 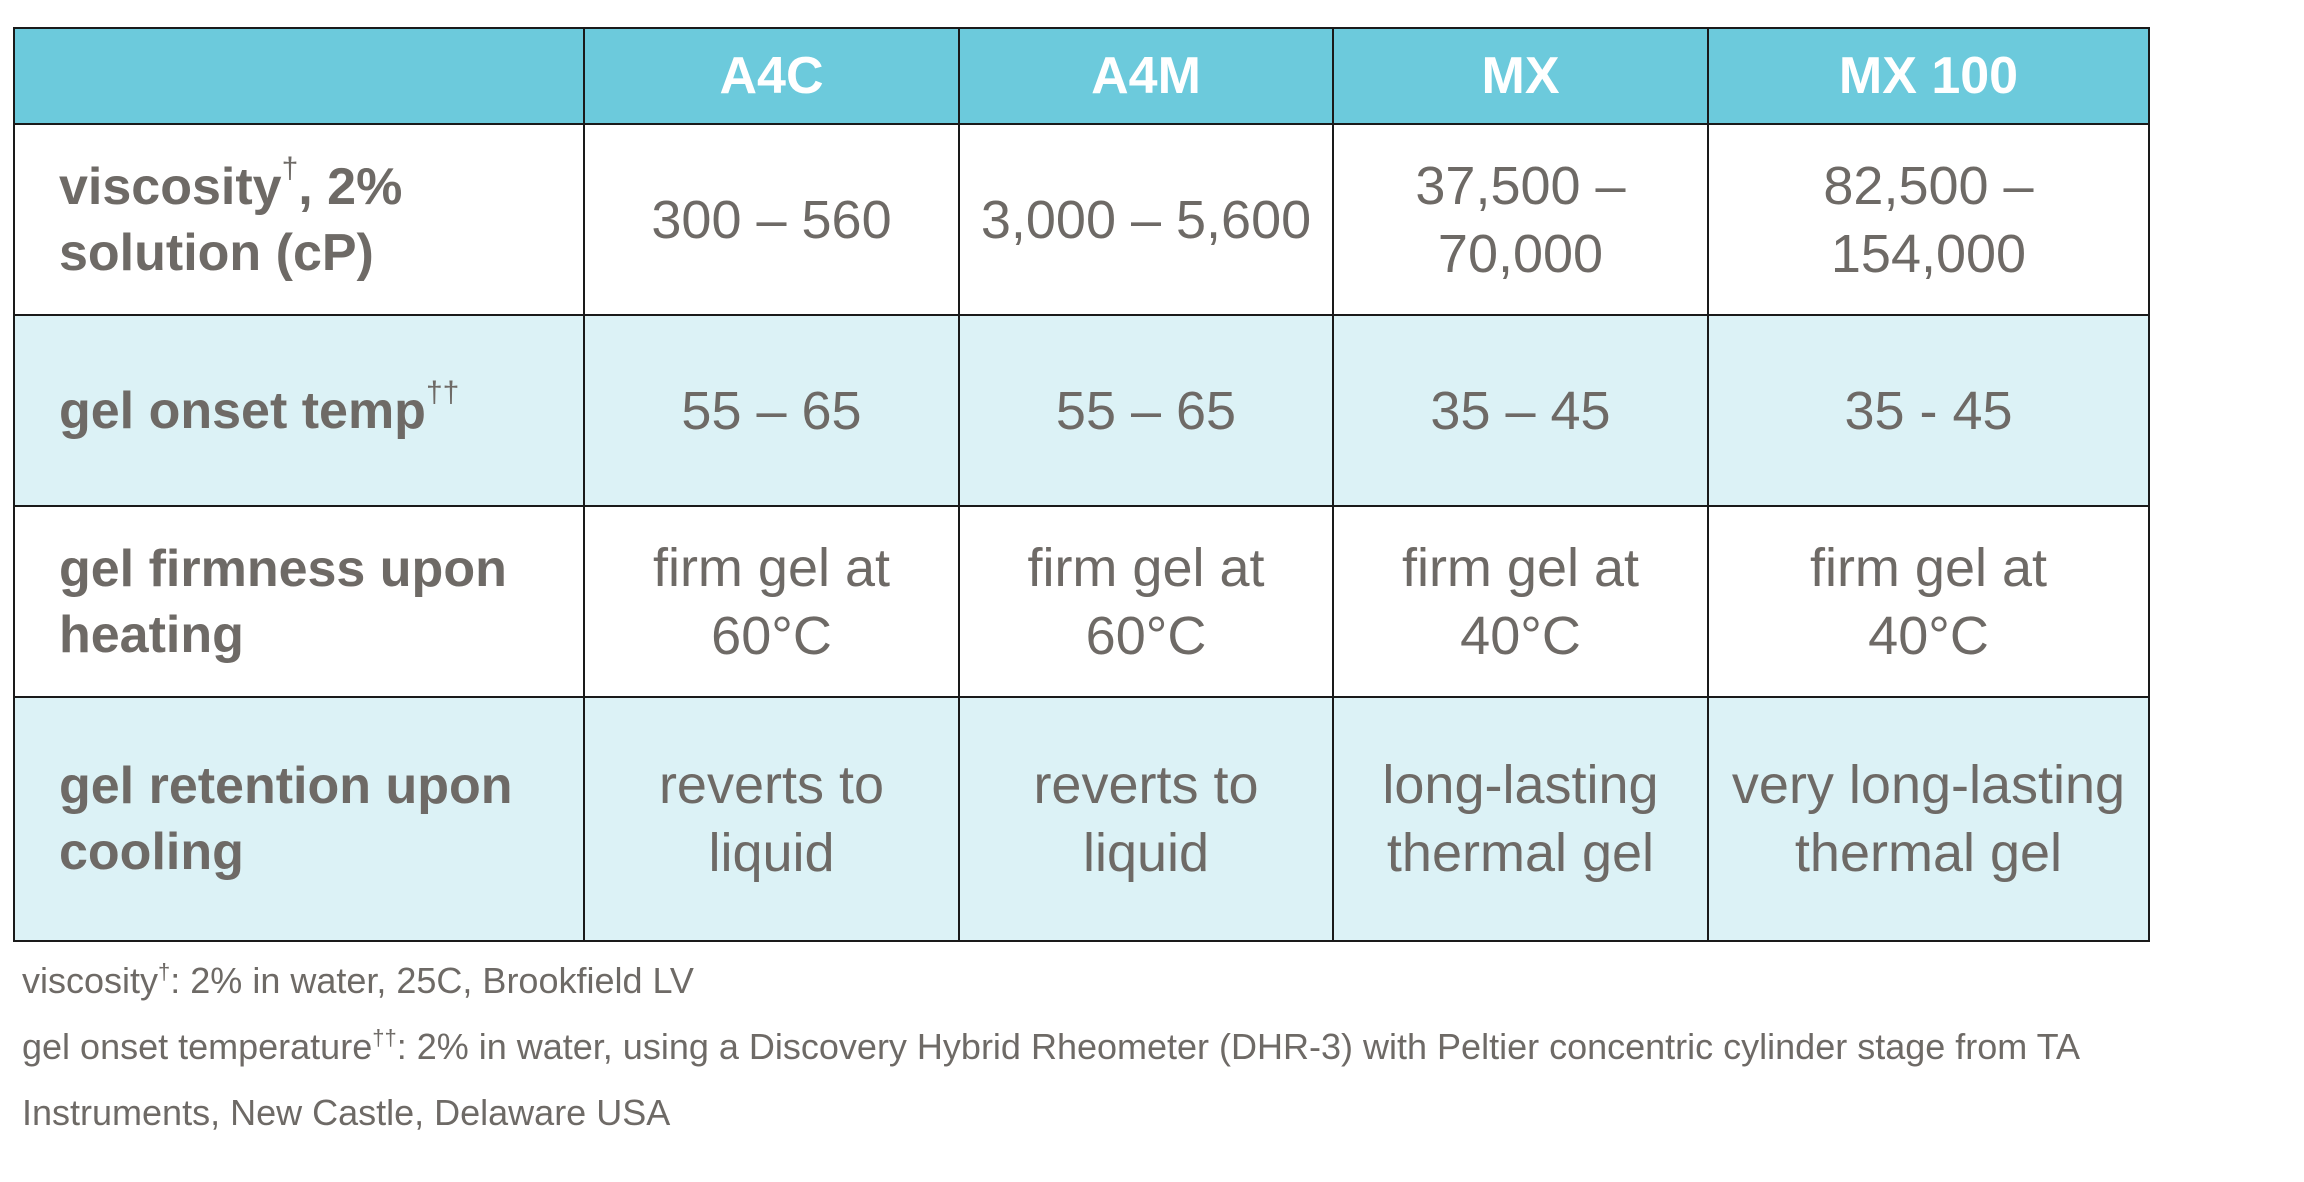 What do you see at coordinates (1520, 76) in the screenshot?
I see `header-cell-mx: MX` at bounding box center [1520, 76].